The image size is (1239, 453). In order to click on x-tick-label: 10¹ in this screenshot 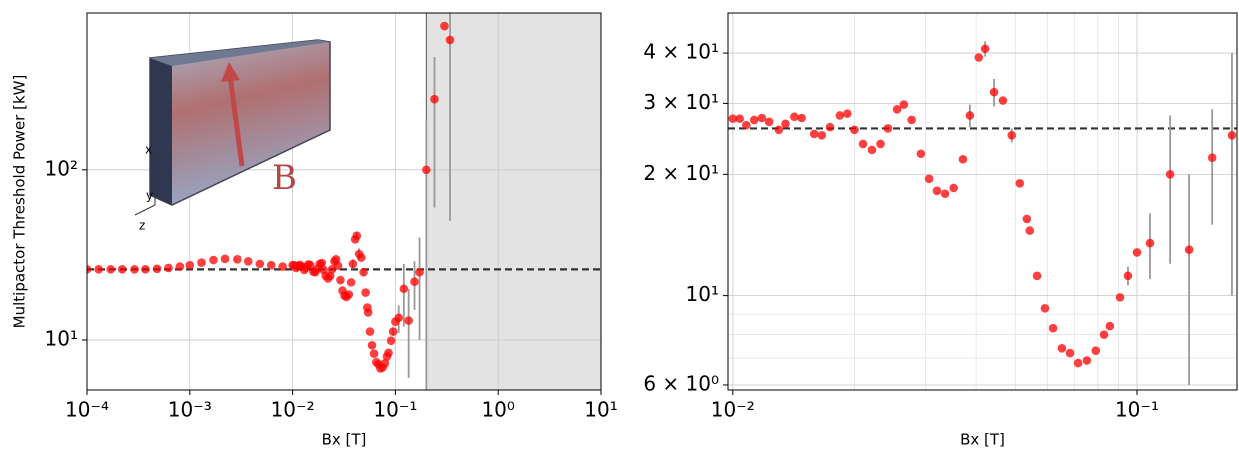, I will do `click(600, 410)`.